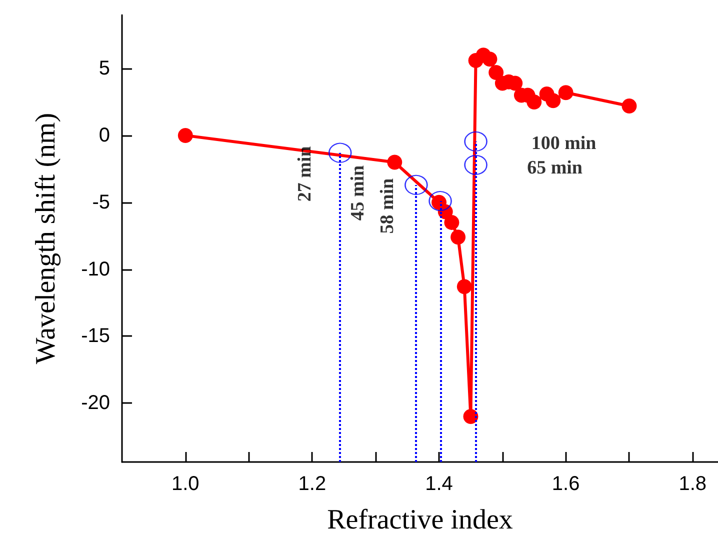  Describe the element at coordinates (46, 238) in the screenshot. I see `y-axis-title: Wavelength shift (nm)` at that location.